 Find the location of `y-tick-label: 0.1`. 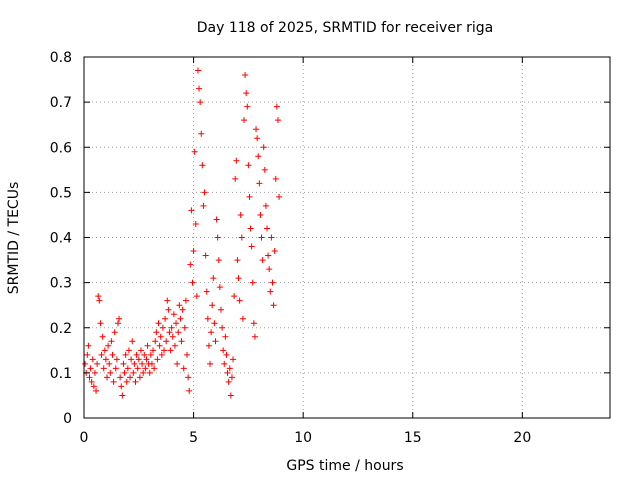

y-tick-label: 0.1 is located at coordinates (61, 374).